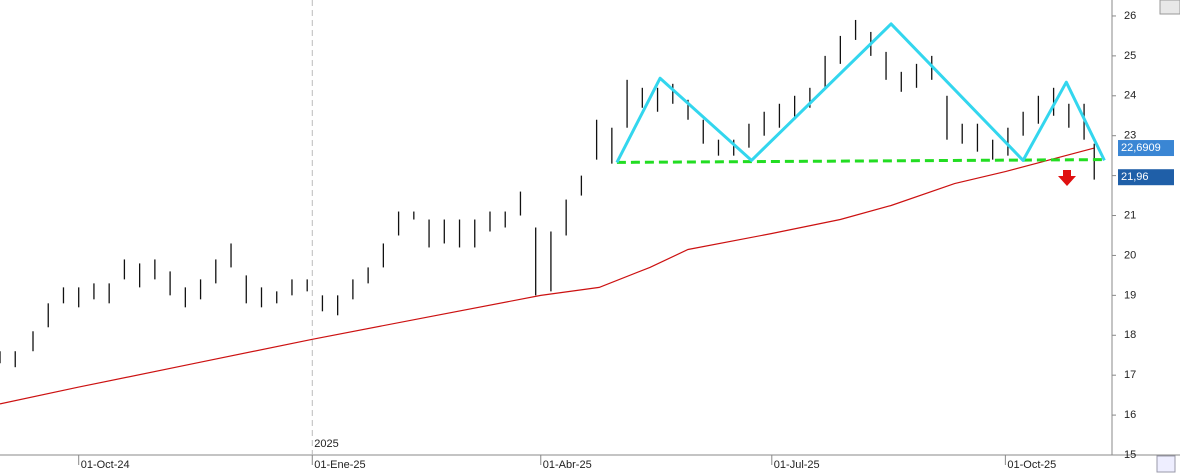  What do you see at coordinates (1130, 96) in the screenshot?
I see `y-tick-label: 24` at bounding box center [1130, 96].